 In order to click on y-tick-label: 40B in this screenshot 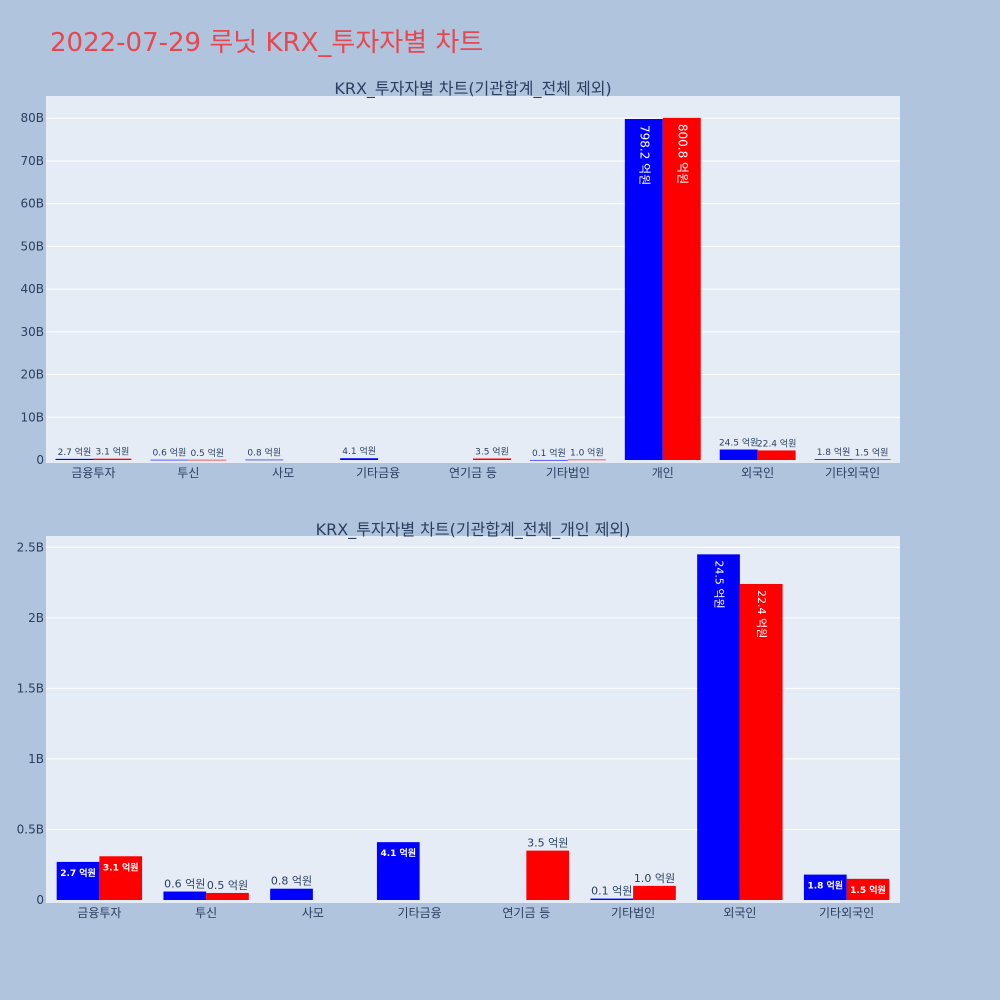, I will do `click(32, 289)`.